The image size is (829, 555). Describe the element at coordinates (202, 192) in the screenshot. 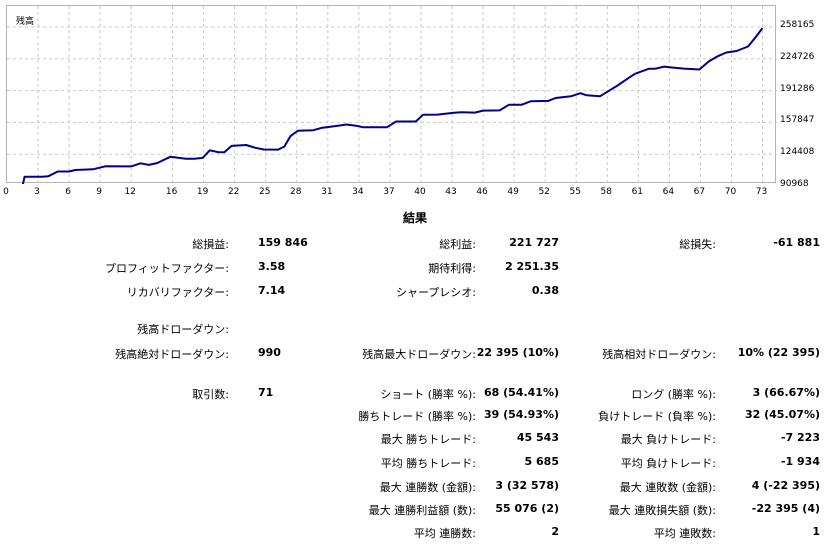

I see `x-tick-label: 19` at that location.